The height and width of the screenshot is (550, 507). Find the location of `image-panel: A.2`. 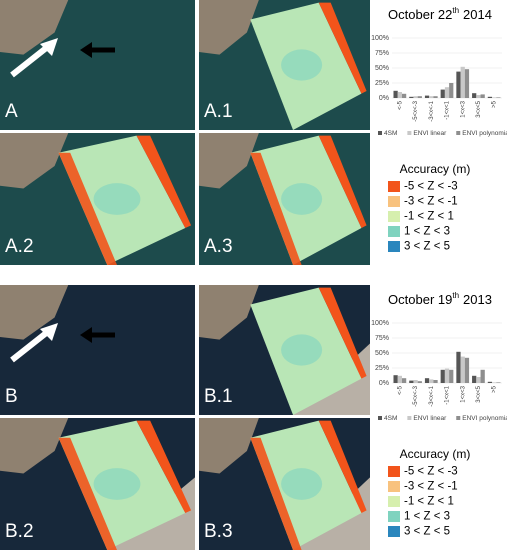

image-panel: A.2 is located at coordinates (97, 199).